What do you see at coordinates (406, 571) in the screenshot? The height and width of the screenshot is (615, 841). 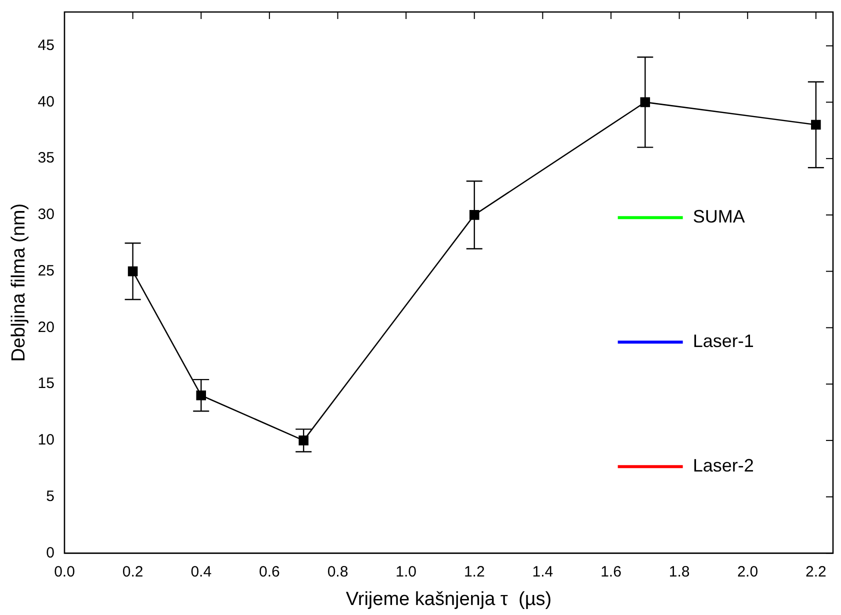 I see `x-tick-label: 1.0` at bounding box center [406, 571].